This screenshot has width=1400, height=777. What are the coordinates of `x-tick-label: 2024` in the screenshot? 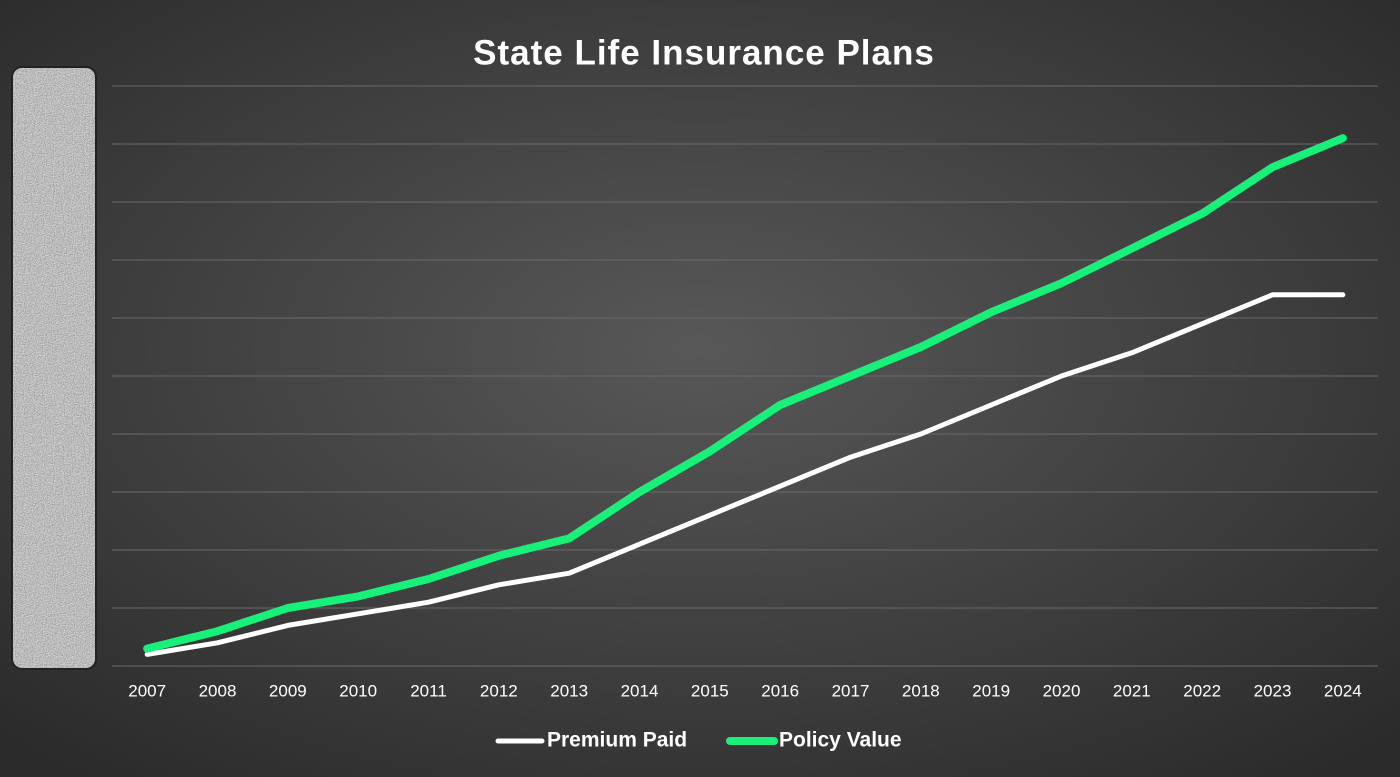 It's located at (1343, 690).